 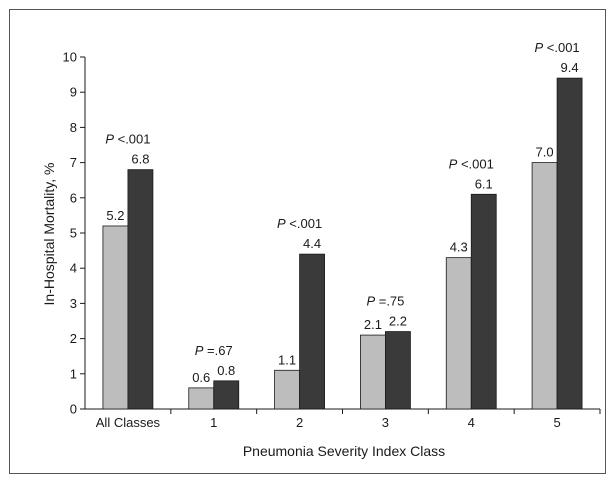 I want to click on x-tick-label: All Classes, so click(x=128, y=422).